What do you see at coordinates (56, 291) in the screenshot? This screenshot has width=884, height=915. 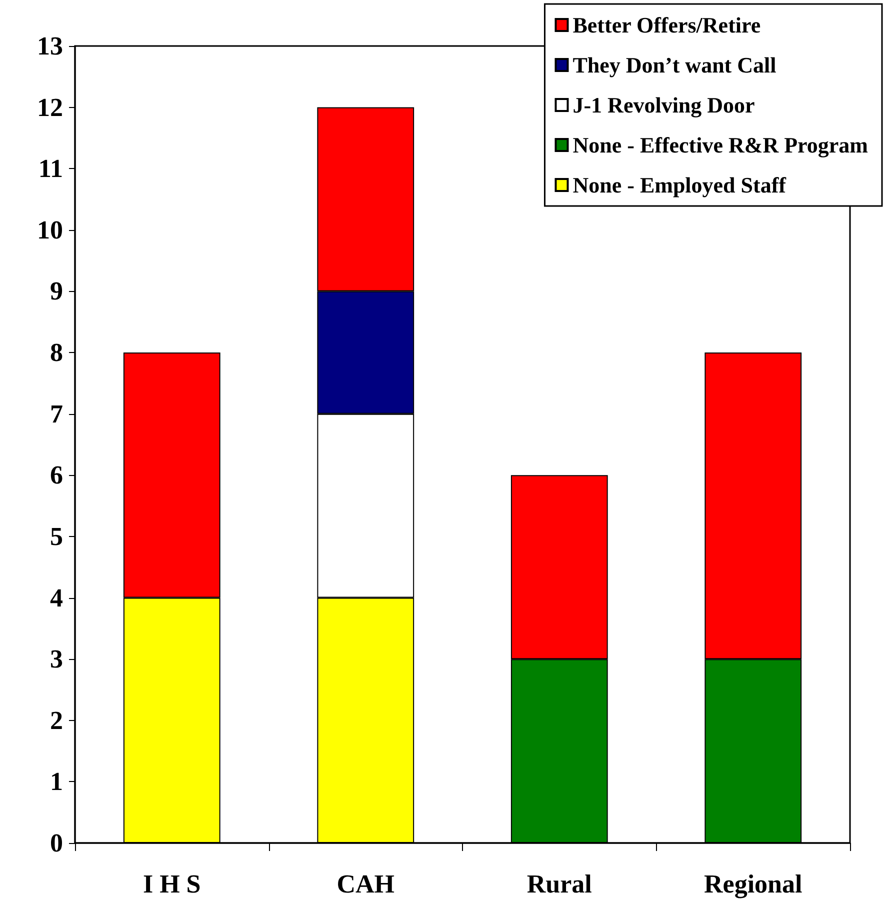 I see `y-tick-label: 9` at bounding box center [56, 291].